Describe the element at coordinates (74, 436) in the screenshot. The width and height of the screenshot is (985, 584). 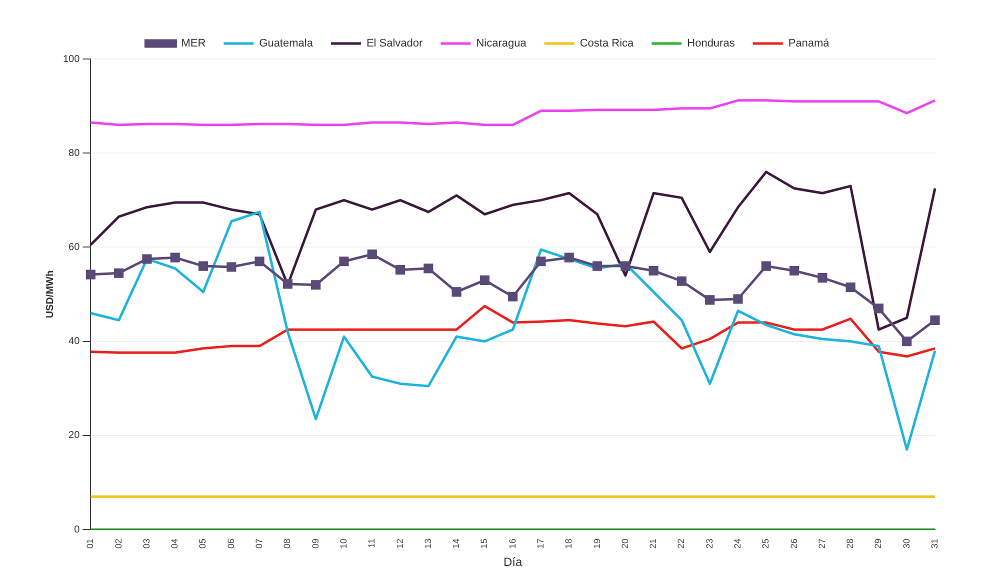
I see `y-tick-label: 20` at that location.